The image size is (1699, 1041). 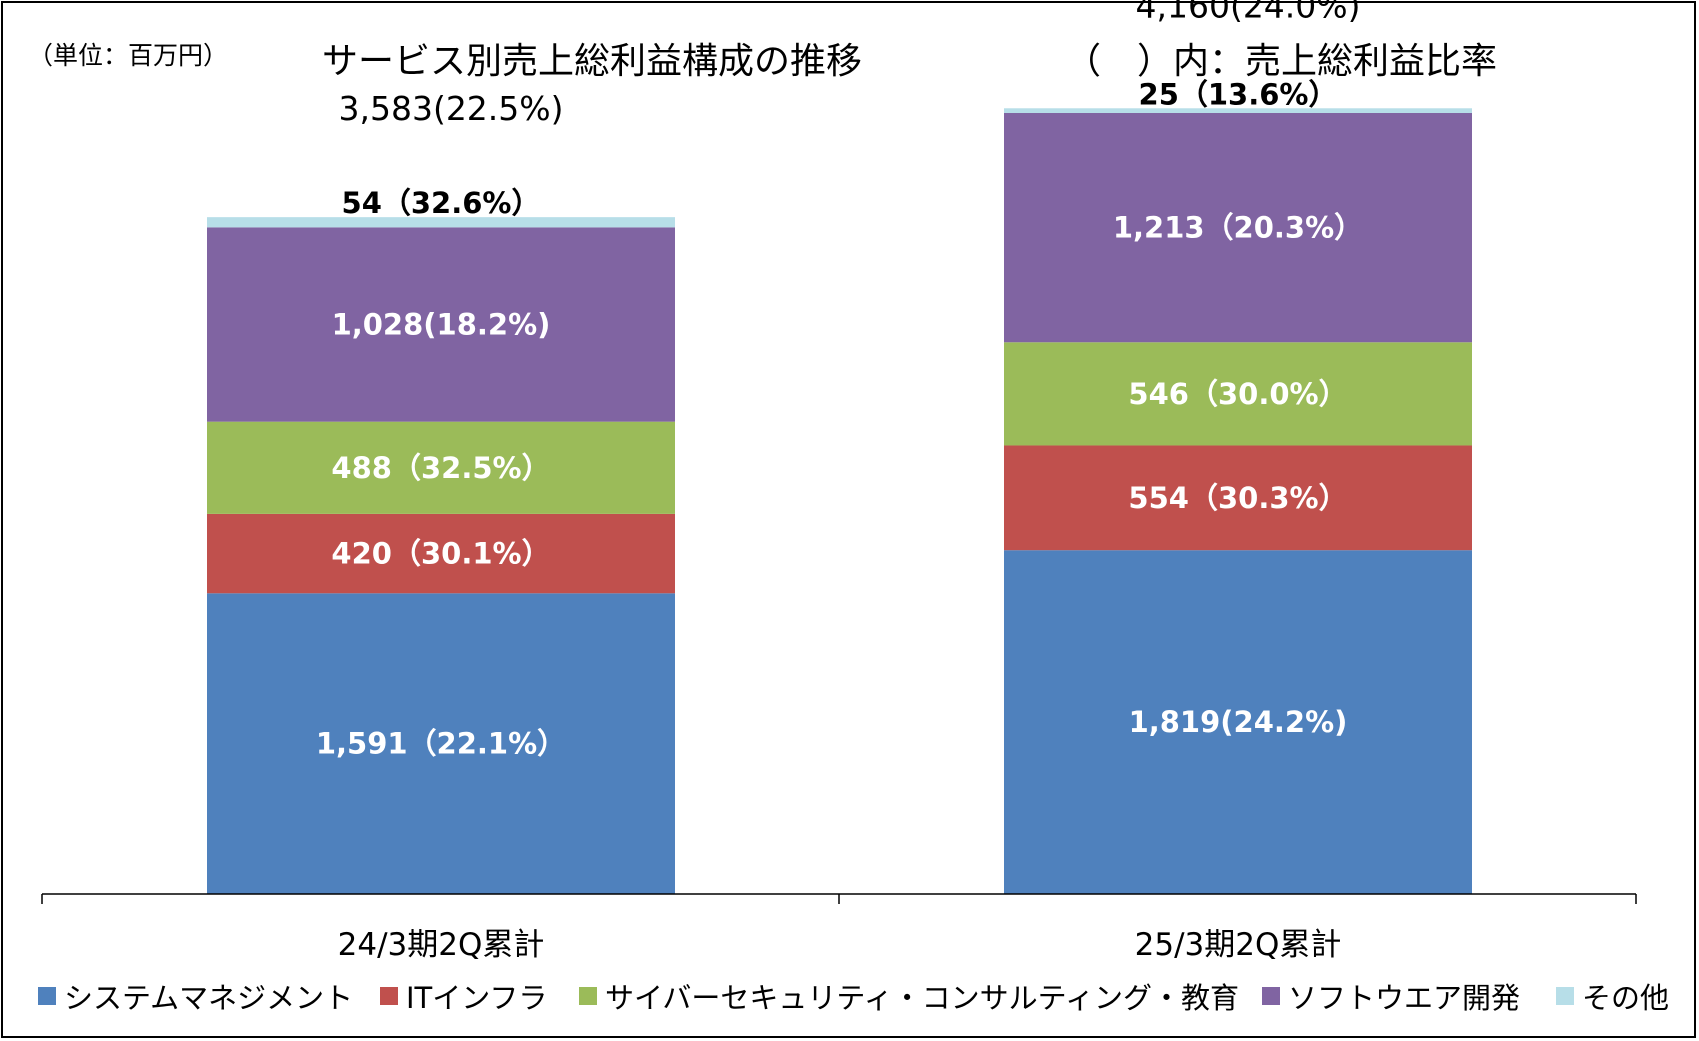 I want to click on ratio-note: （ ）内：売上総利益比率, so click(x=1281, y=61).